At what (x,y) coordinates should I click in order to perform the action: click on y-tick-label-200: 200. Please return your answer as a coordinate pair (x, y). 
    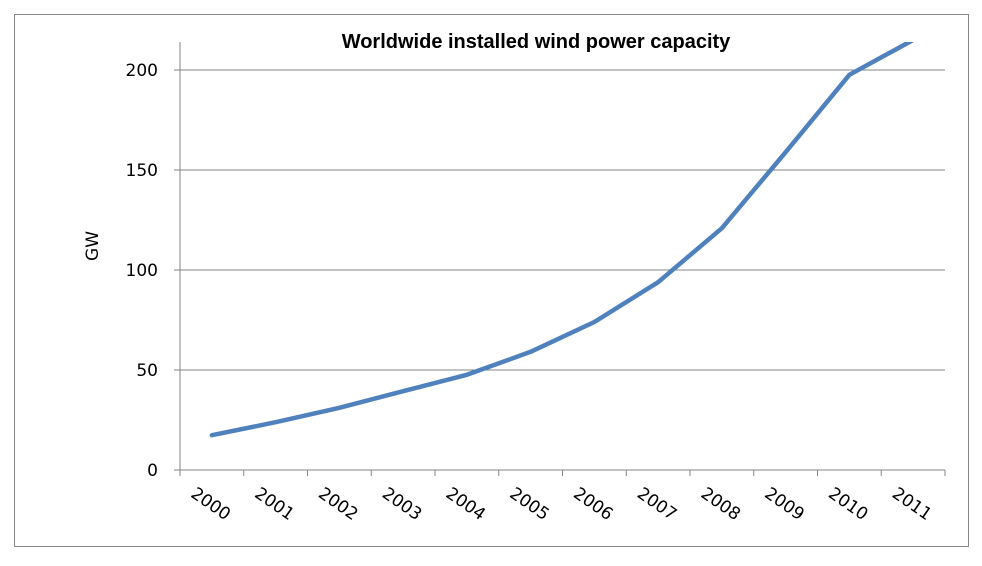
    Looking at the image, I should click on (142, 71).